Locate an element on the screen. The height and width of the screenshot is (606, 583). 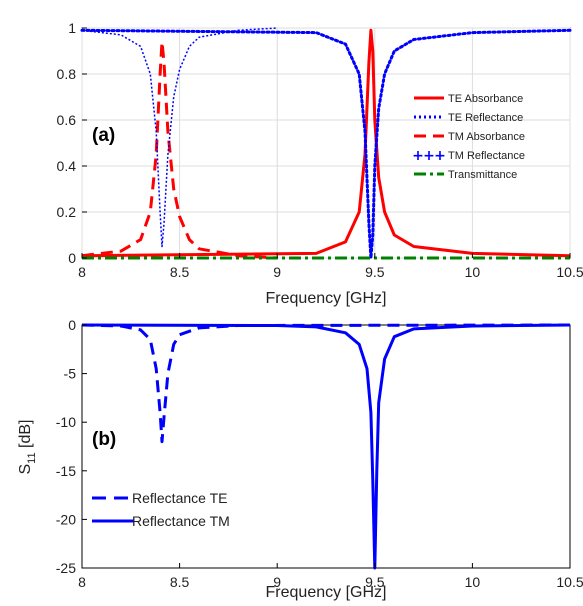
panel-a-ytick-label: 0.2 is located at coordinates (67, 212).